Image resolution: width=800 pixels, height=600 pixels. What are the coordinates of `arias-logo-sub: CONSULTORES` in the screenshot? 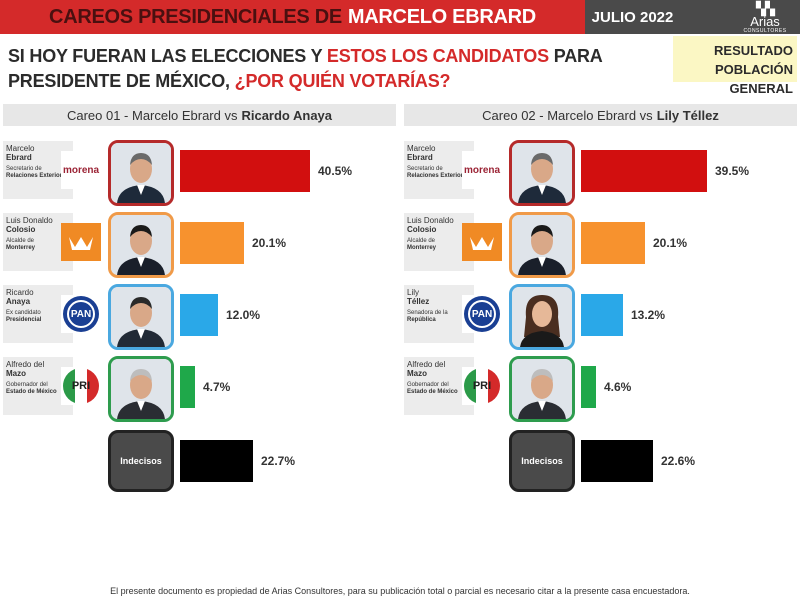 It's located at (765, 31).